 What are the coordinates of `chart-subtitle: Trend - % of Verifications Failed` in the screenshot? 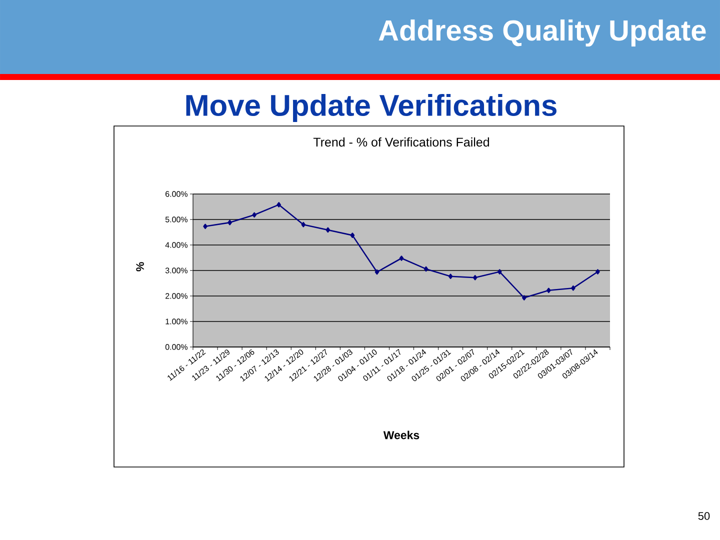 It's located at (401, 142).